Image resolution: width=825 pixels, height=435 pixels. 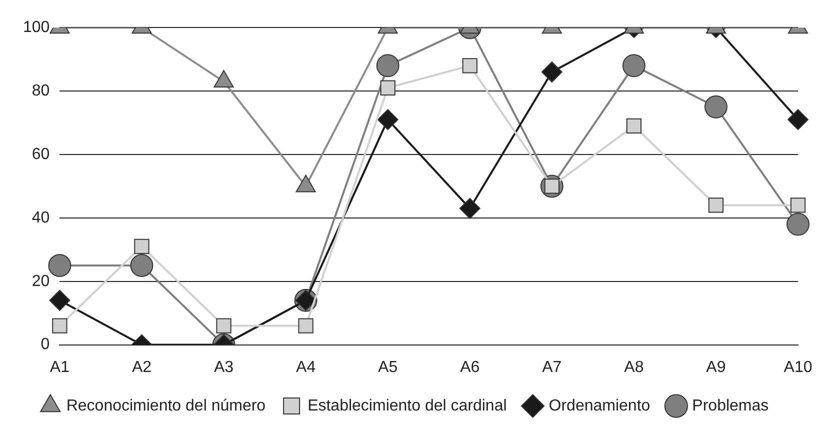 What do you see at coordinates (599, 405) in the screenshot?
I see `legend-label: Ordenamiento` at bounding box center [599, 405].